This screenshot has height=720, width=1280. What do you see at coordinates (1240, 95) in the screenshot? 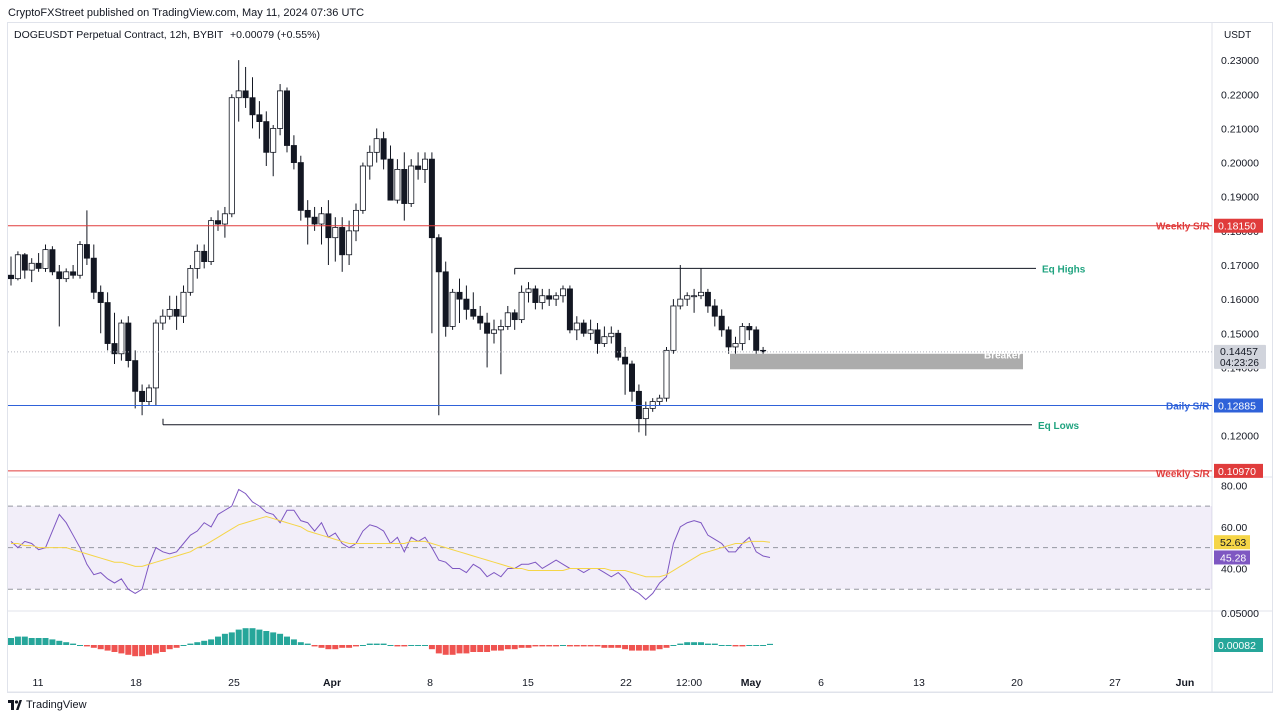
I see `price-tick-label: 0.22000` at bounding box center [1240, 95].